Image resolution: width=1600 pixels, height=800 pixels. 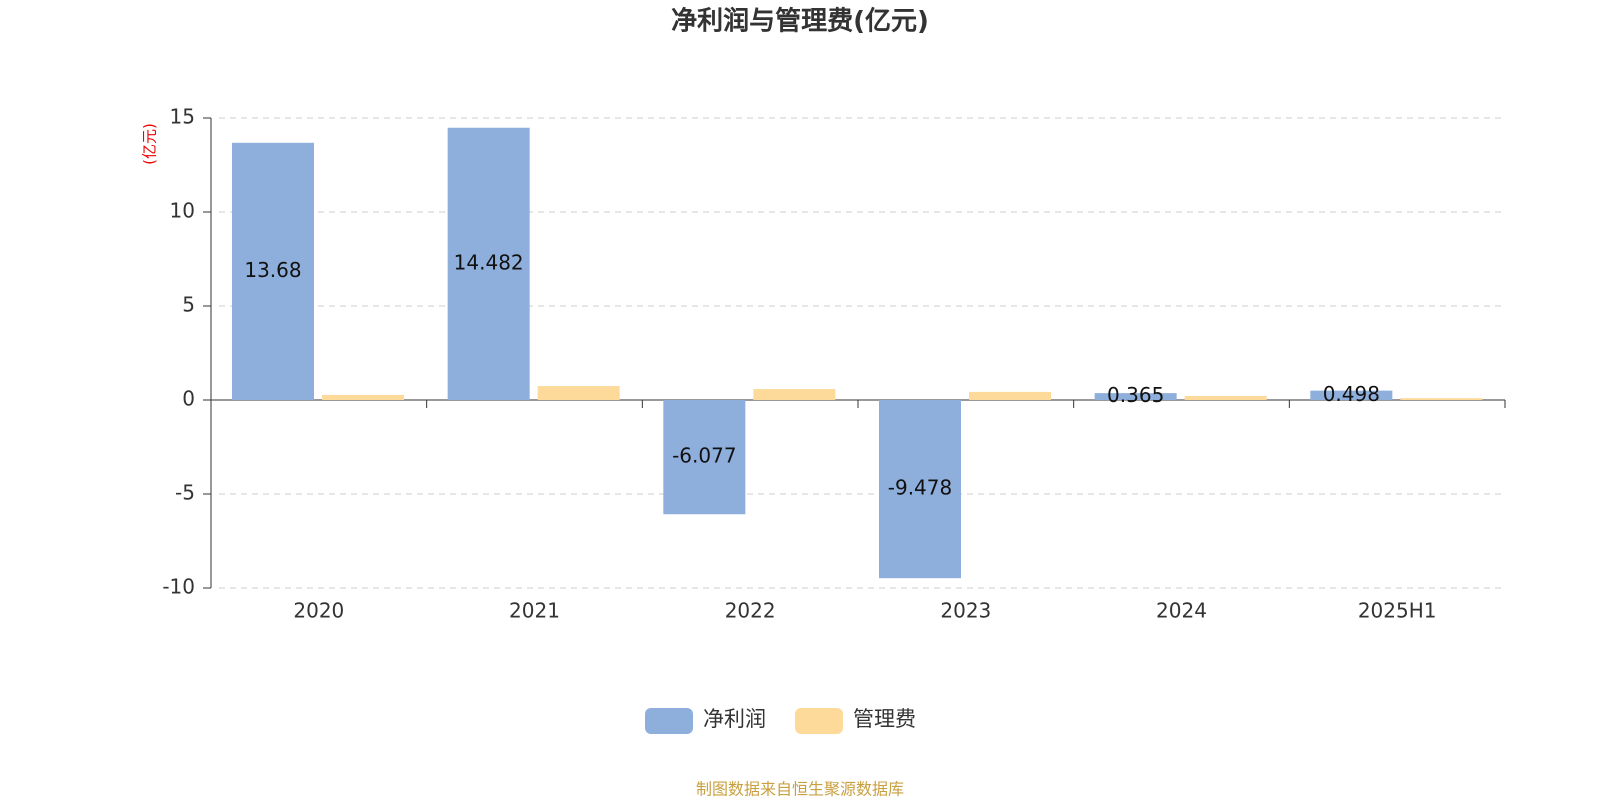 I want to click on x-tick-label: 2025H1, so click(x=1397, y=611).